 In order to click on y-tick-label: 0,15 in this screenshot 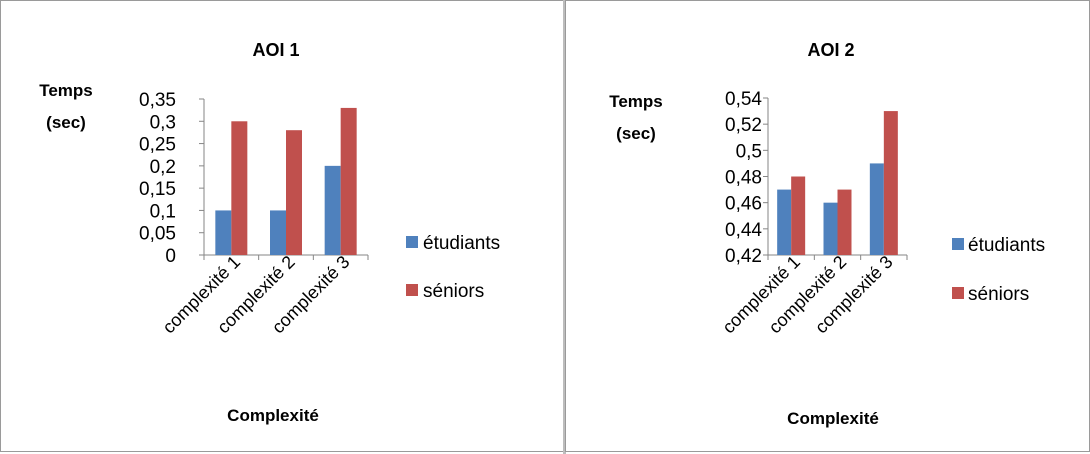, I will do `click(157, 189)`.